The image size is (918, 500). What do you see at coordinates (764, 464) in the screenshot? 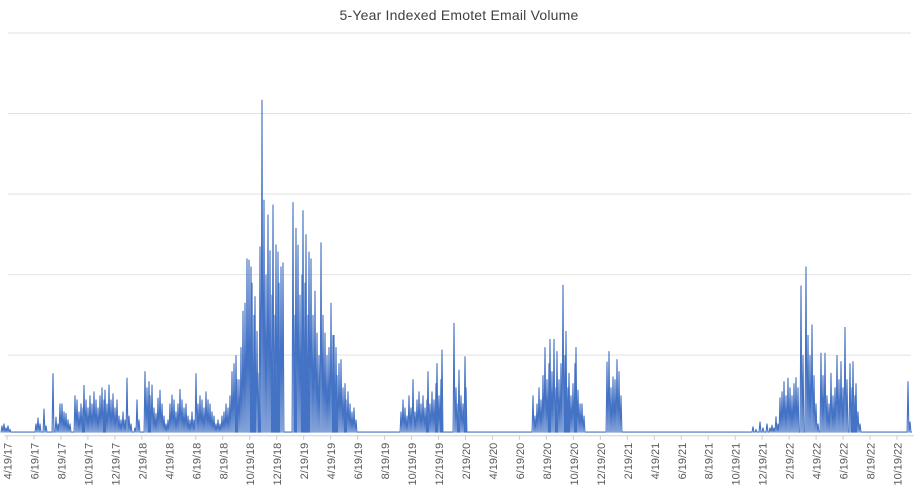
I see `x-axis-label: 12/19/21` at bounding box center [764, 464].